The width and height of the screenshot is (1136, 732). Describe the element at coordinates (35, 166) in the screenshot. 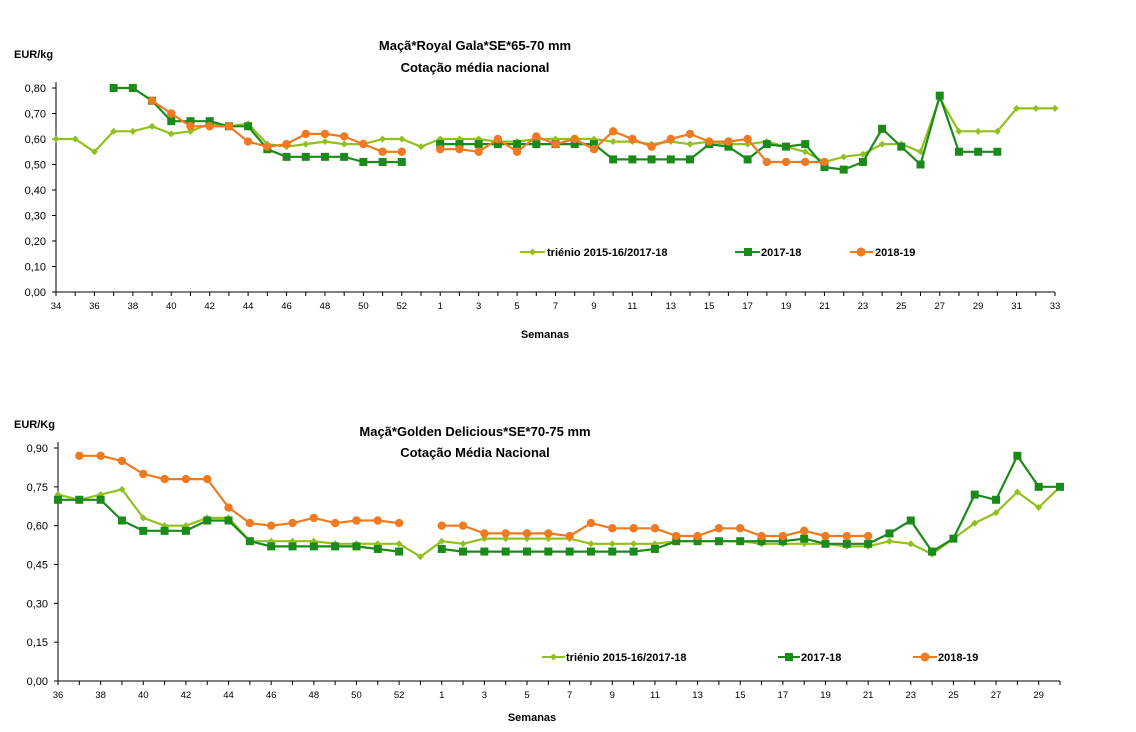

I see `chart1-y-tick-label: 0,50` at that location.